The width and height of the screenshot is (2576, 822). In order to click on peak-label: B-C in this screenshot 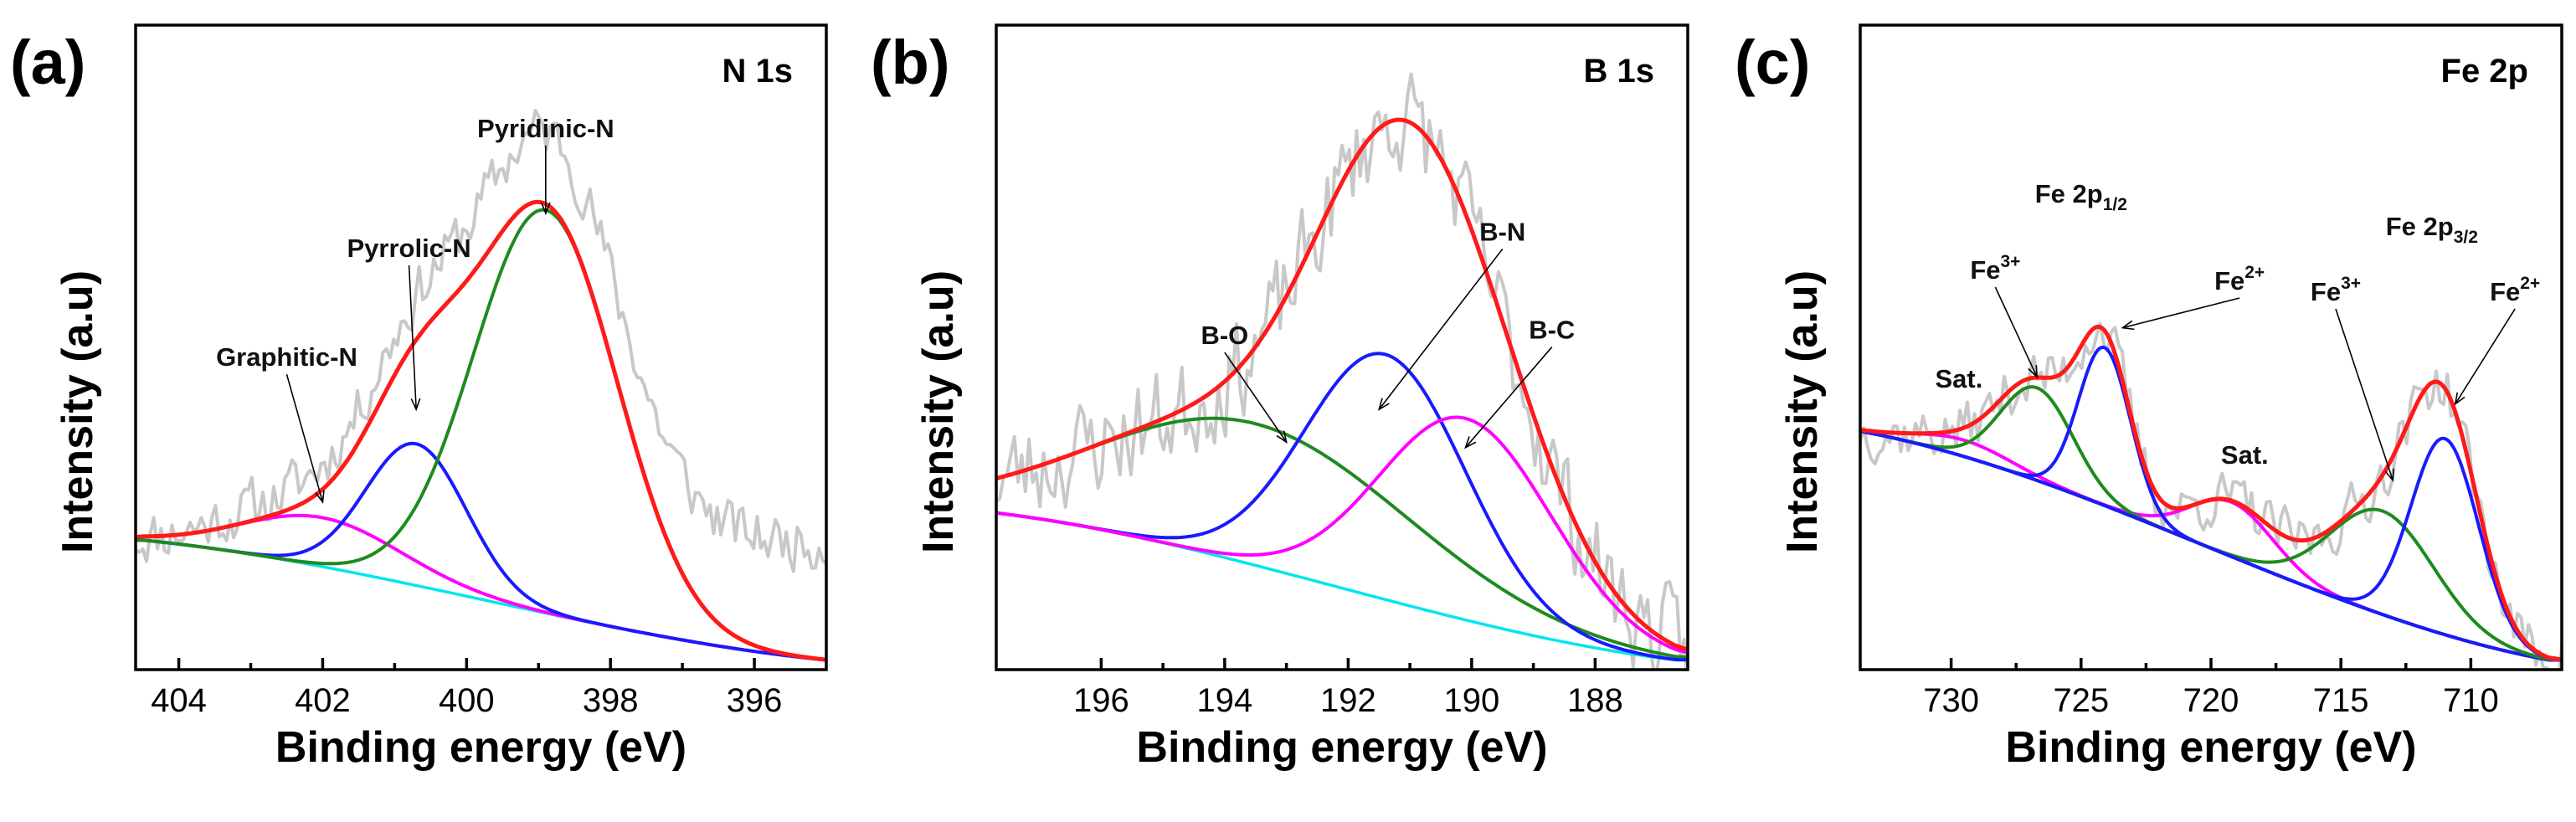, I will do `click(1552, 330)`.